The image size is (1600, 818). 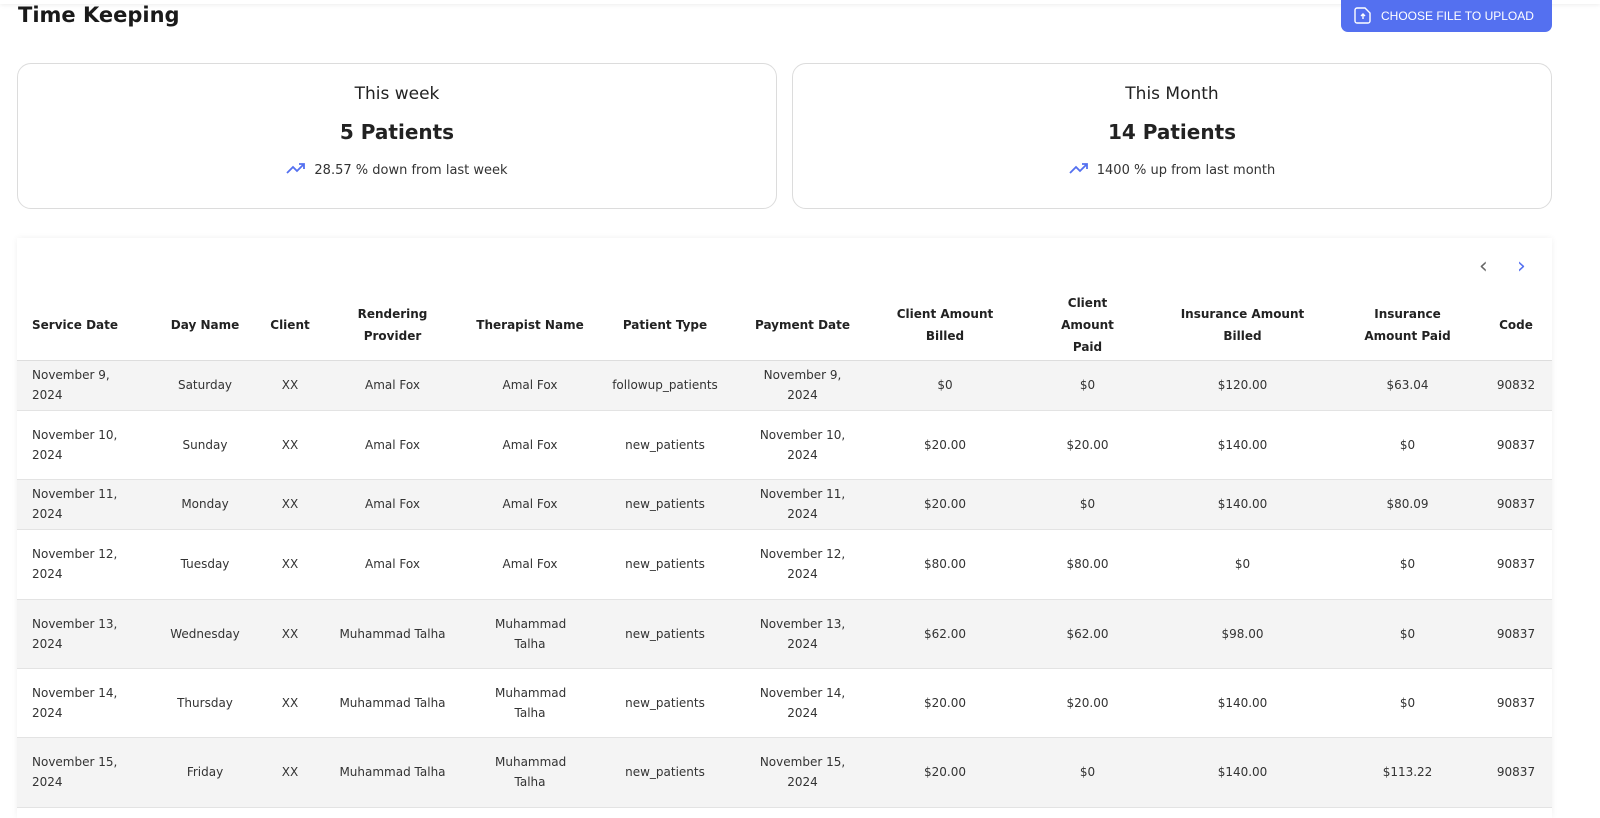 What do you see at coordinates (397, 132) in the screenshot?
I see `card-value: 5 Patients` at bounding box center [397, 132].